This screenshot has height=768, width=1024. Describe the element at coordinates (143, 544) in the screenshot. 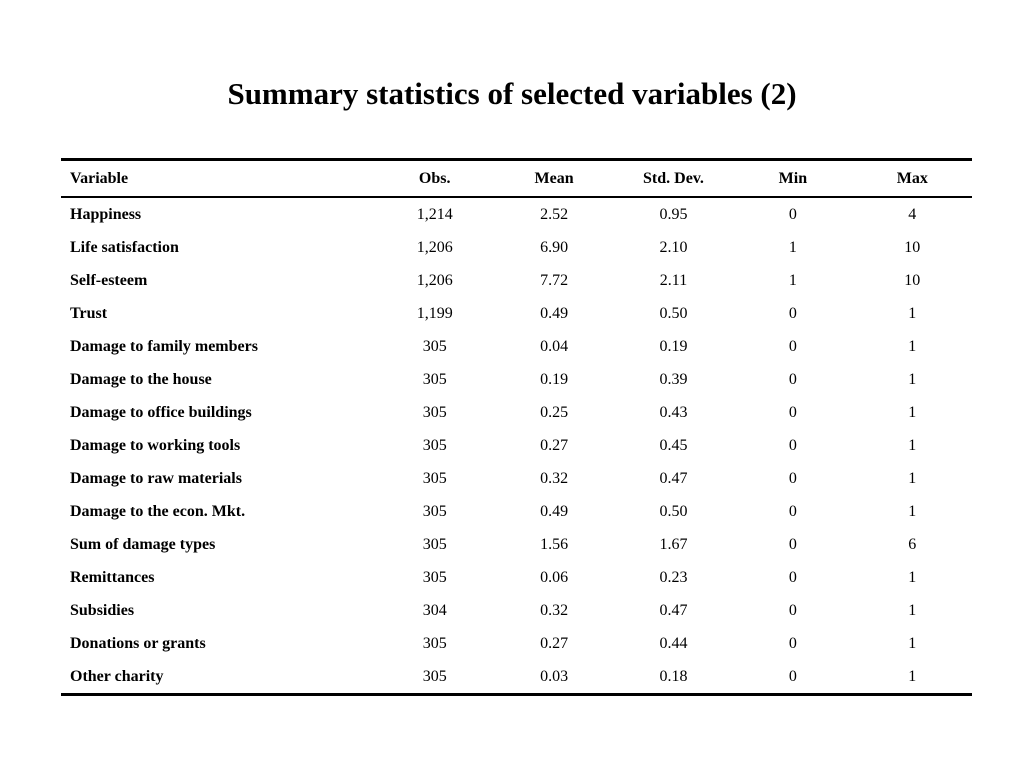

I see `variable-cell: Sum of damage types` at that location.